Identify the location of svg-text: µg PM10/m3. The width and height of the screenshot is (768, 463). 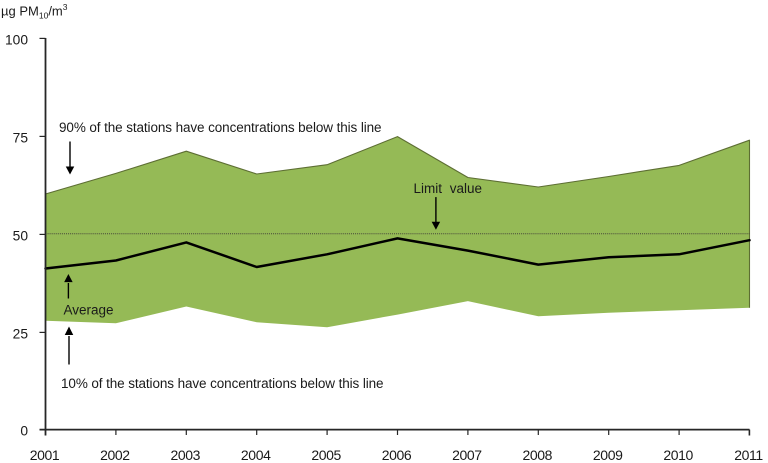
(34, 11).